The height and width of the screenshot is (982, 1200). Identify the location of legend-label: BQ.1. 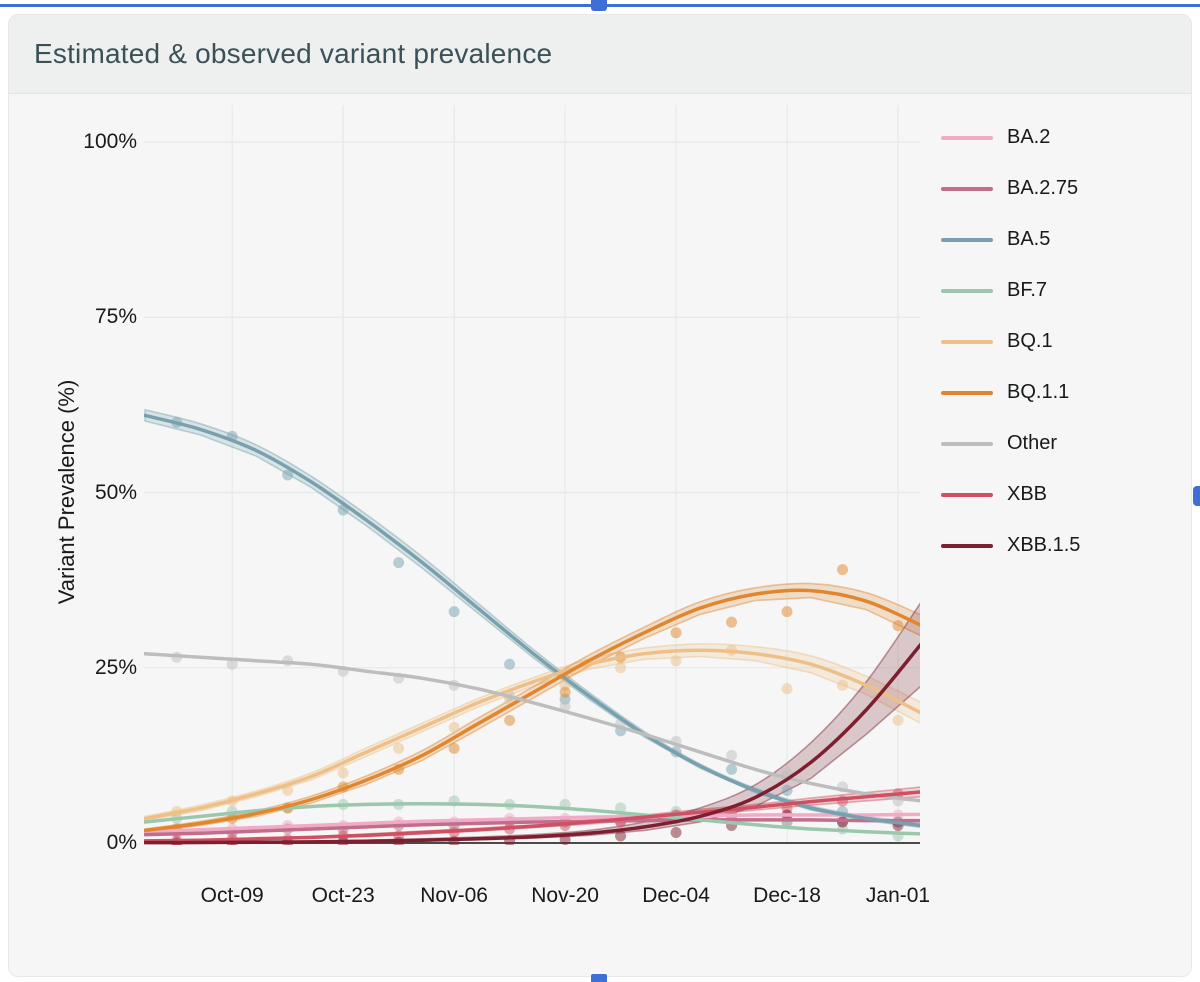
(1030, 341).